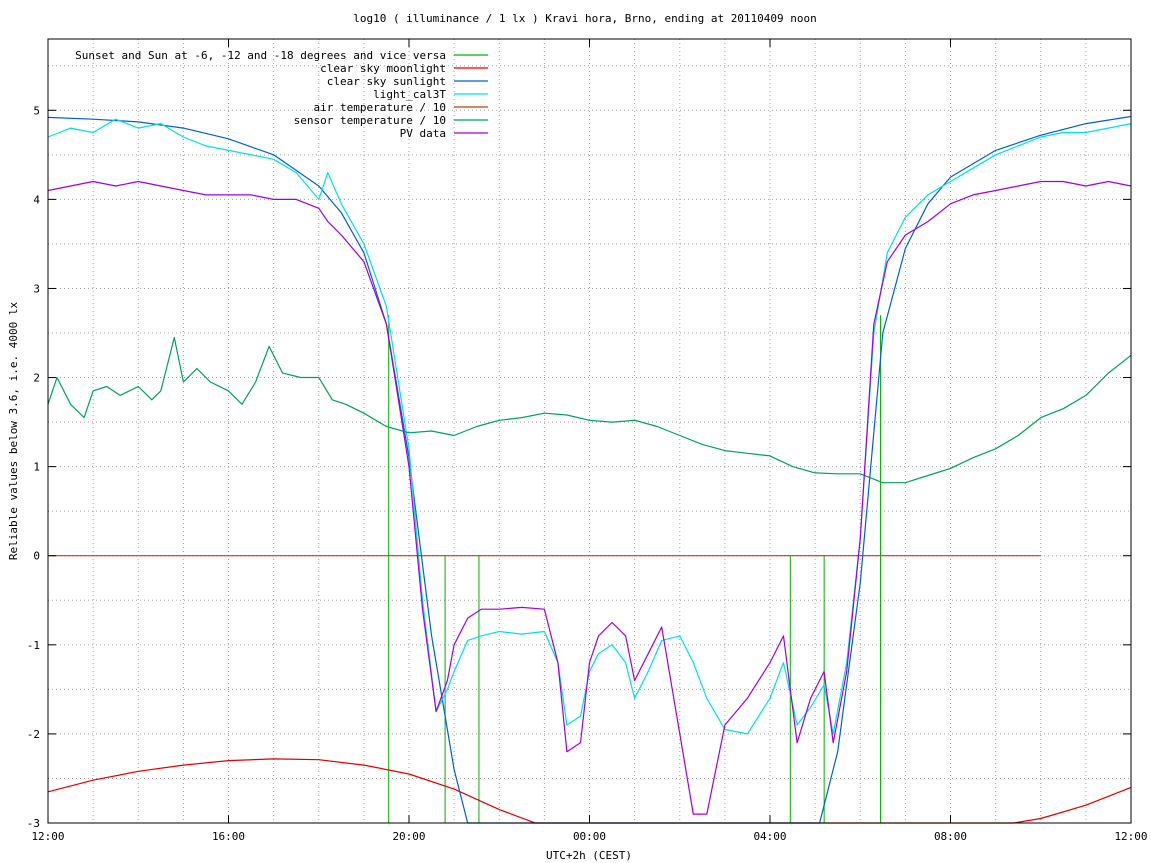 The image size is (1151, 863). I want to click on x-tick-label: 04:00, so click(769, 836).